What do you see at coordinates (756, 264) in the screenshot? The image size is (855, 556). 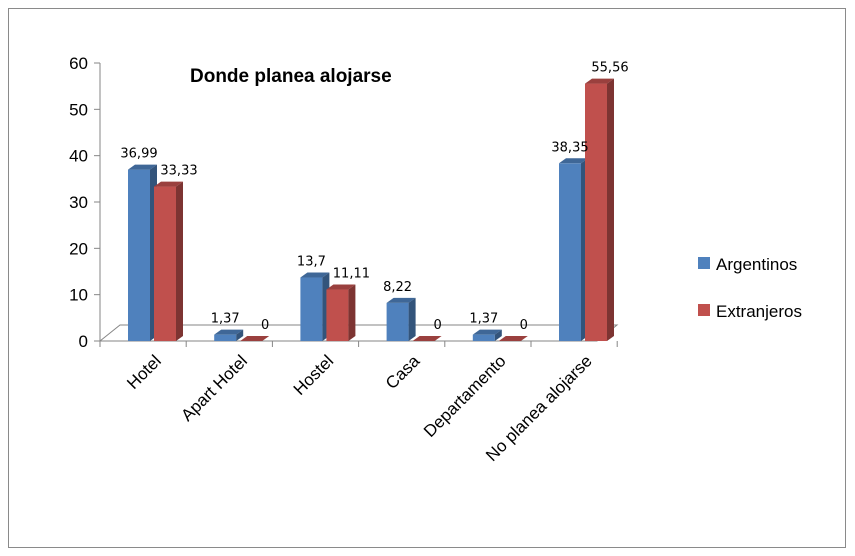 I see `legend-label-argentinos: Argentinos` at bounding box center [756, 264].